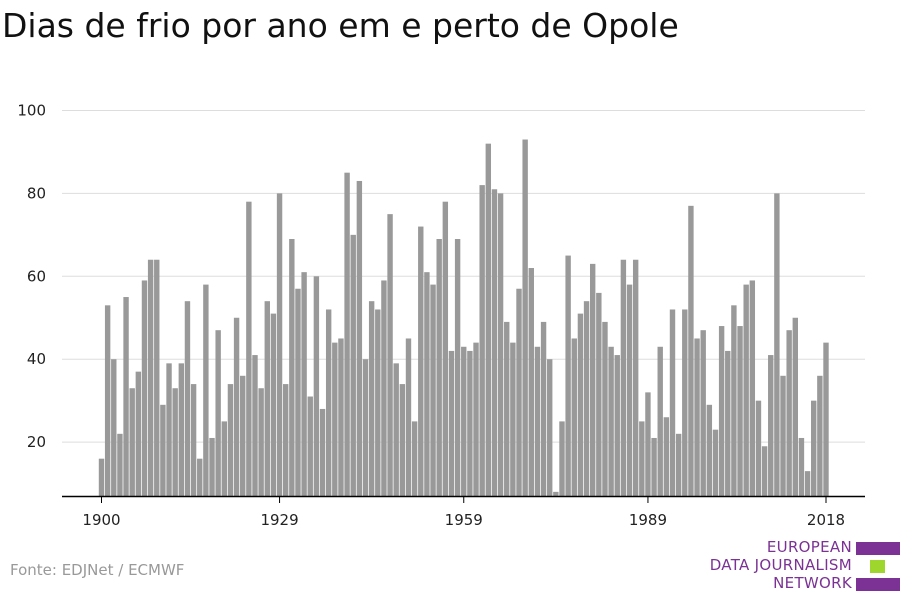 The width and height of the screenshot is (900, 600). I want to click on bar-1962, so click(482, 341).